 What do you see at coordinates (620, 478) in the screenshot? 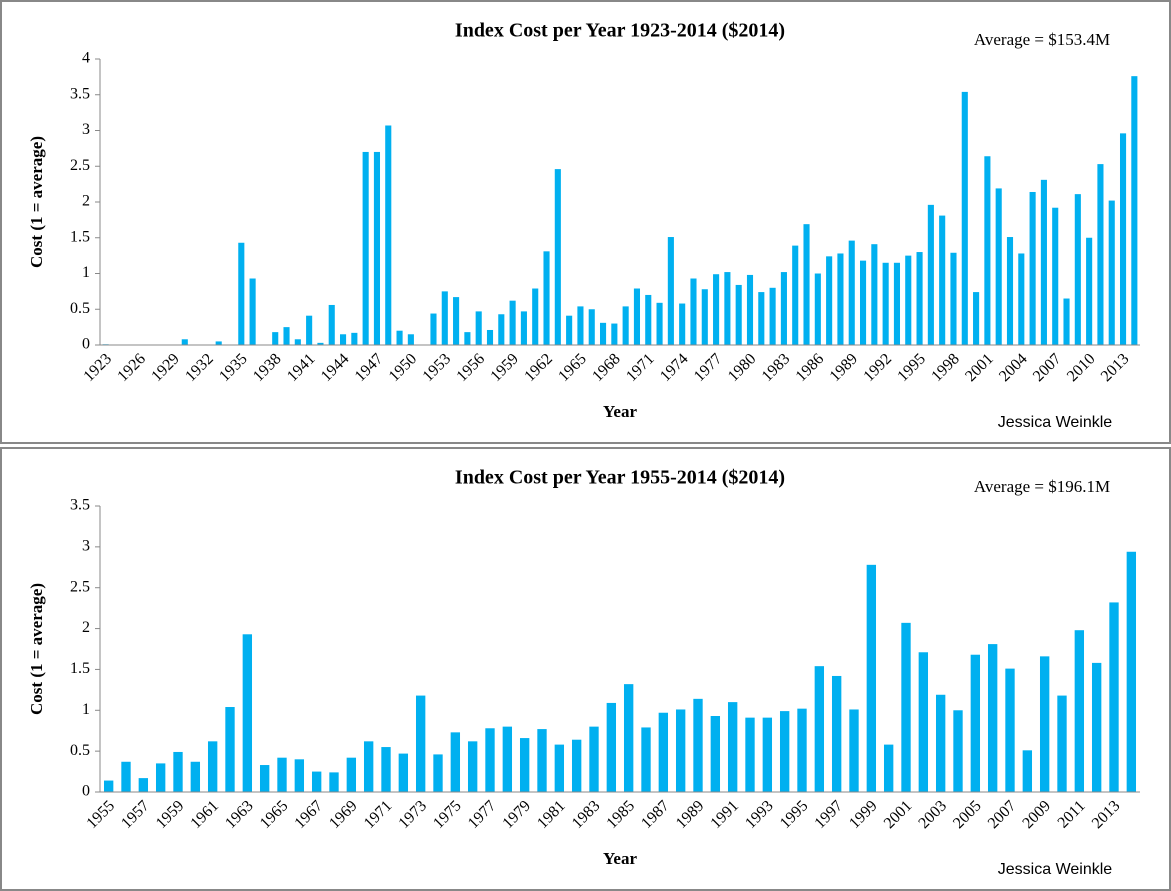
I see `chart-title: Index Cost per Year 1955-2014 ($2014)` at bounding box center [620, 478].